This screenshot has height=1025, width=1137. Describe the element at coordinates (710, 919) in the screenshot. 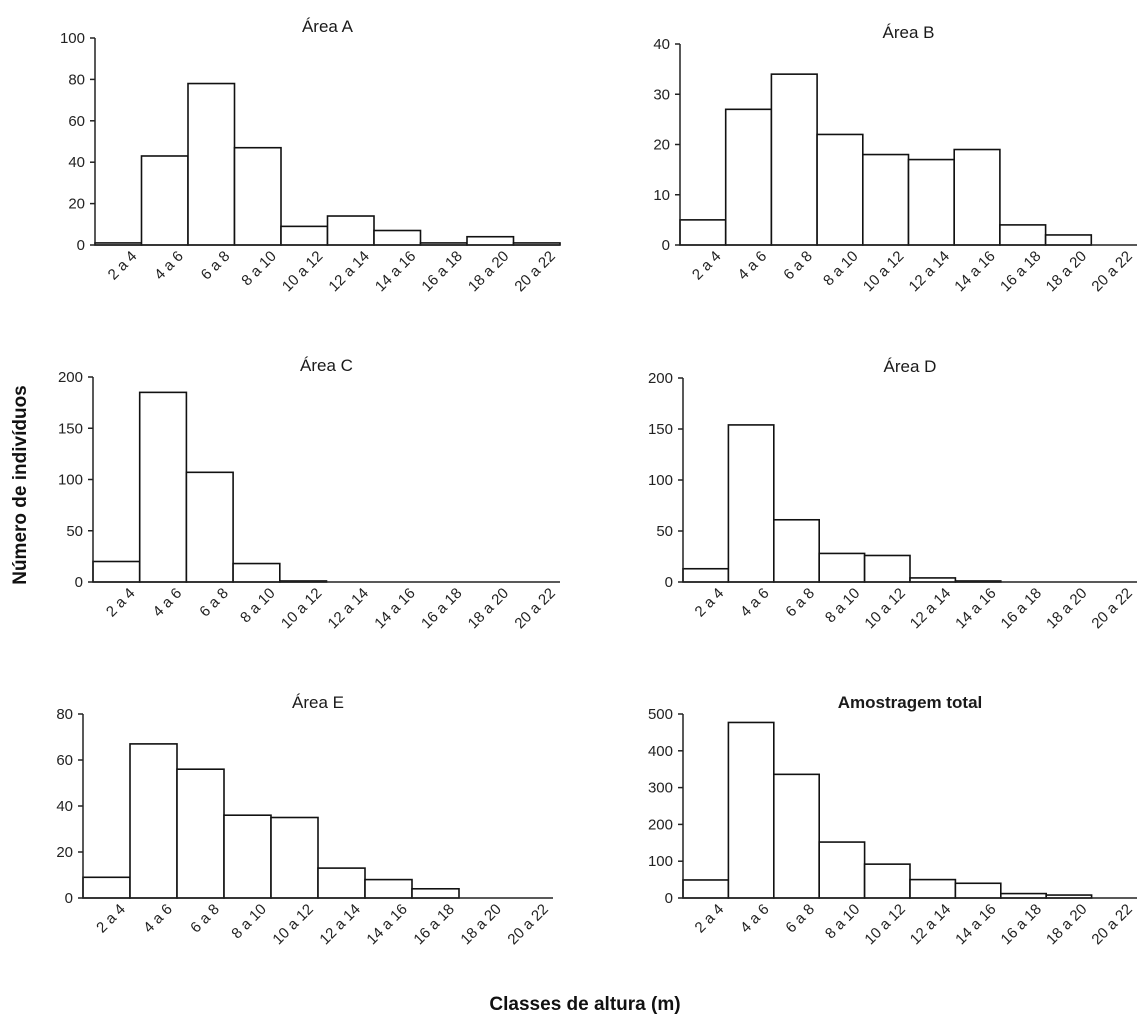

I see `x-tick-label-amostragem-total: 2 a 4` at that location.